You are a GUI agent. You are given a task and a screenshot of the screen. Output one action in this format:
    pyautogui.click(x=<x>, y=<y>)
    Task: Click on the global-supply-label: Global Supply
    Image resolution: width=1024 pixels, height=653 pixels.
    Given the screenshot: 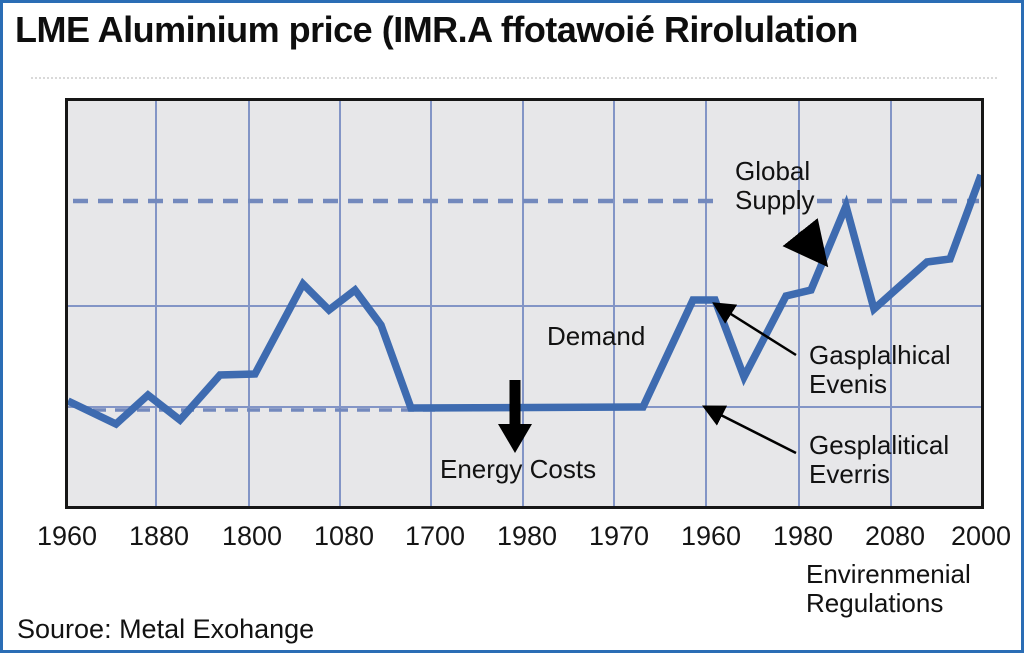 What is the action you would take?
    pyautogui.click(x=775, y=186)
    